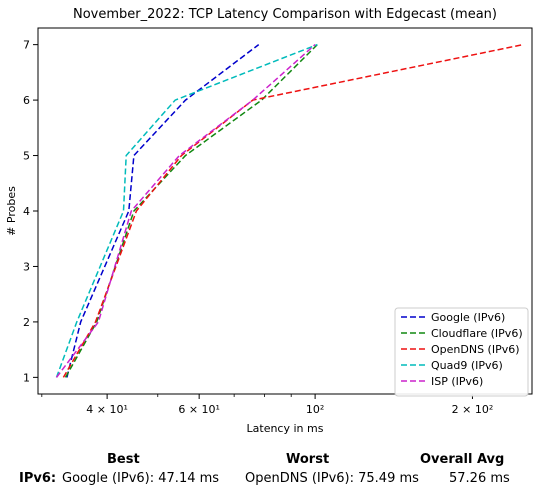  Describe the element at coordinates (457, 381) in the screenshot. I see `legend-label-isp-ipv6: ISP (IPv6)` at that location.